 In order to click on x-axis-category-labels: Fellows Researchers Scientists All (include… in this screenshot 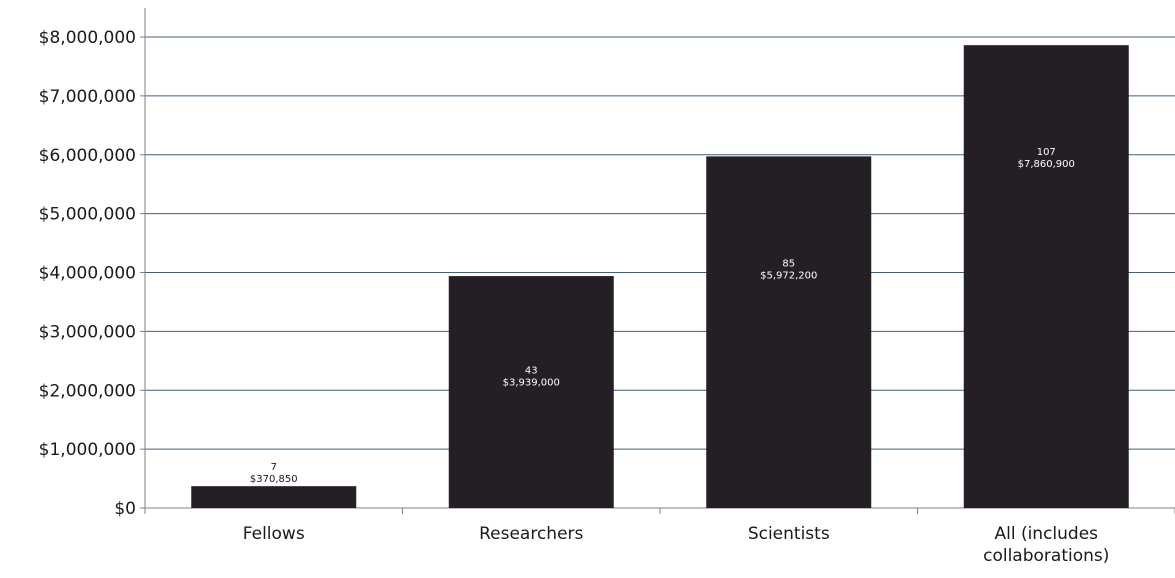, I will do `click(676, 545)`.